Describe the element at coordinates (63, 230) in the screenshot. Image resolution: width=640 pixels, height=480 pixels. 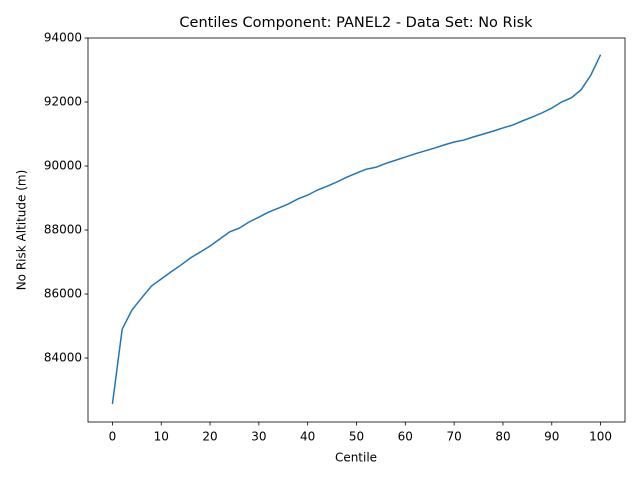
I see `y-tick-label: 88000` at that location.